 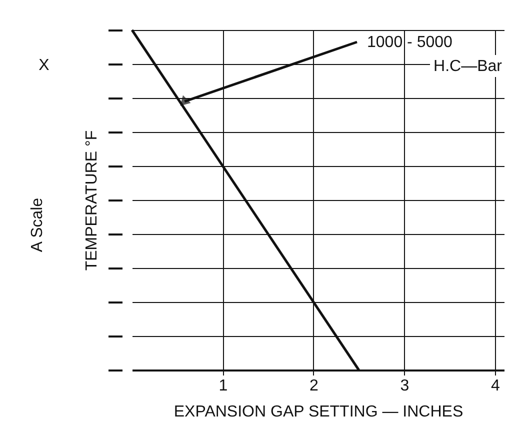 What do you see at coordinates (405, 386) in the screenshot?
I see `x-tick-label: 3` at bounding box center [405, 386].